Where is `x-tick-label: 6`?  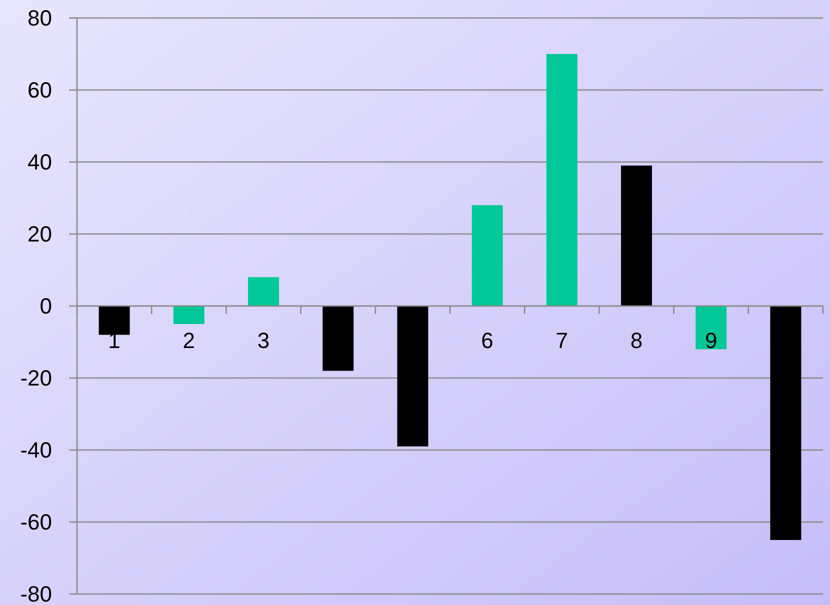
x-tick-label: 6 is located at coordinates (487, 340).